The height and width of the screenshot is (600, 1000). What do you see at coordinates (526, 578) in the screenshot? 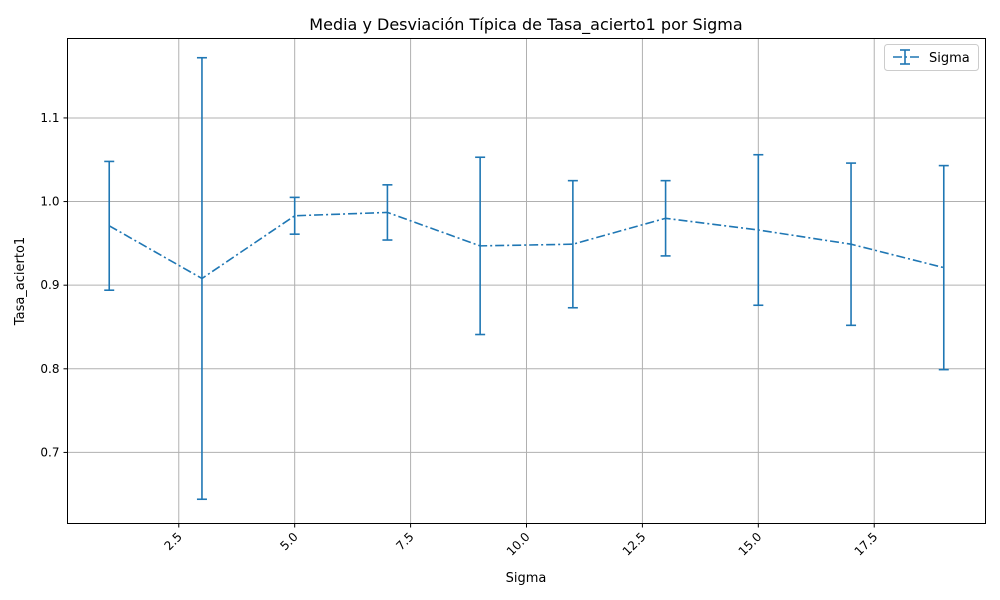
I see `x-axis-title: Sigma` at bounding box center [526, 578].